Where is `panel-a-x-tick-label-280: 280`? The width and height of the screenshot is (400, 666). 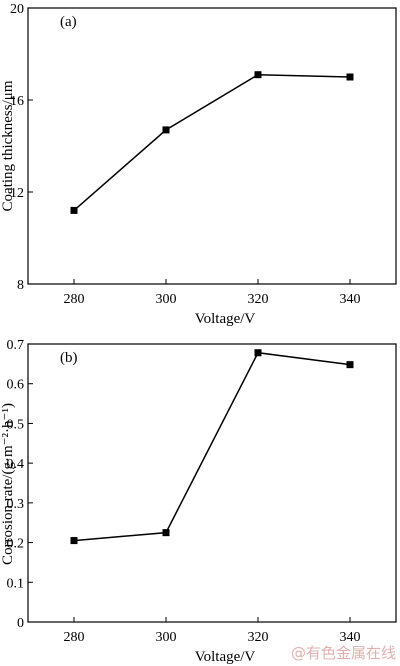 panel-a-x-tick-label-280: 280 is located at coordinates (74, 299).